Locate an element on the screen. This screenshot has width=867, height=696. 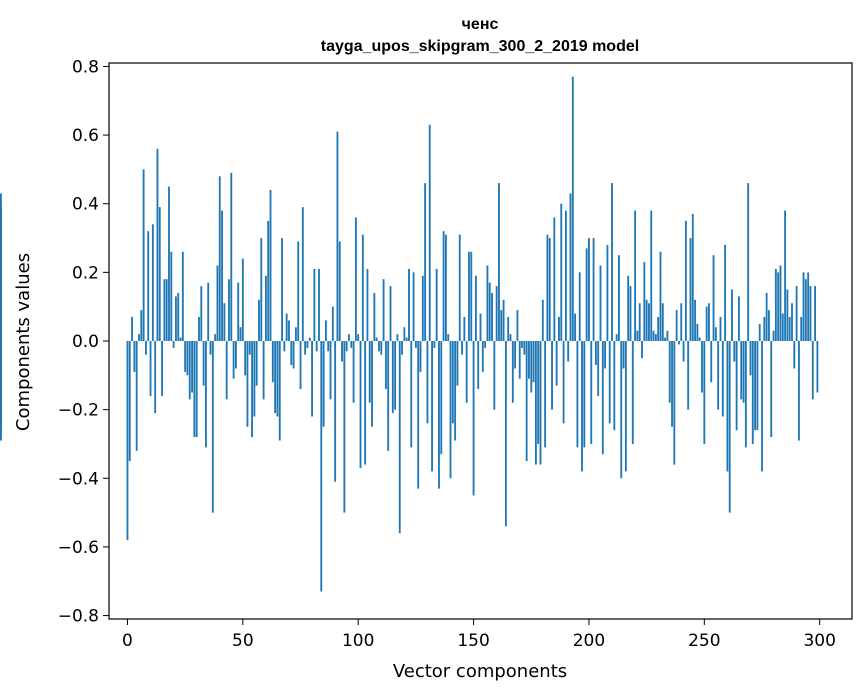
x-axis-ticks: 0 50 100 150 200 250 300 is located at coordinates (479, 635).